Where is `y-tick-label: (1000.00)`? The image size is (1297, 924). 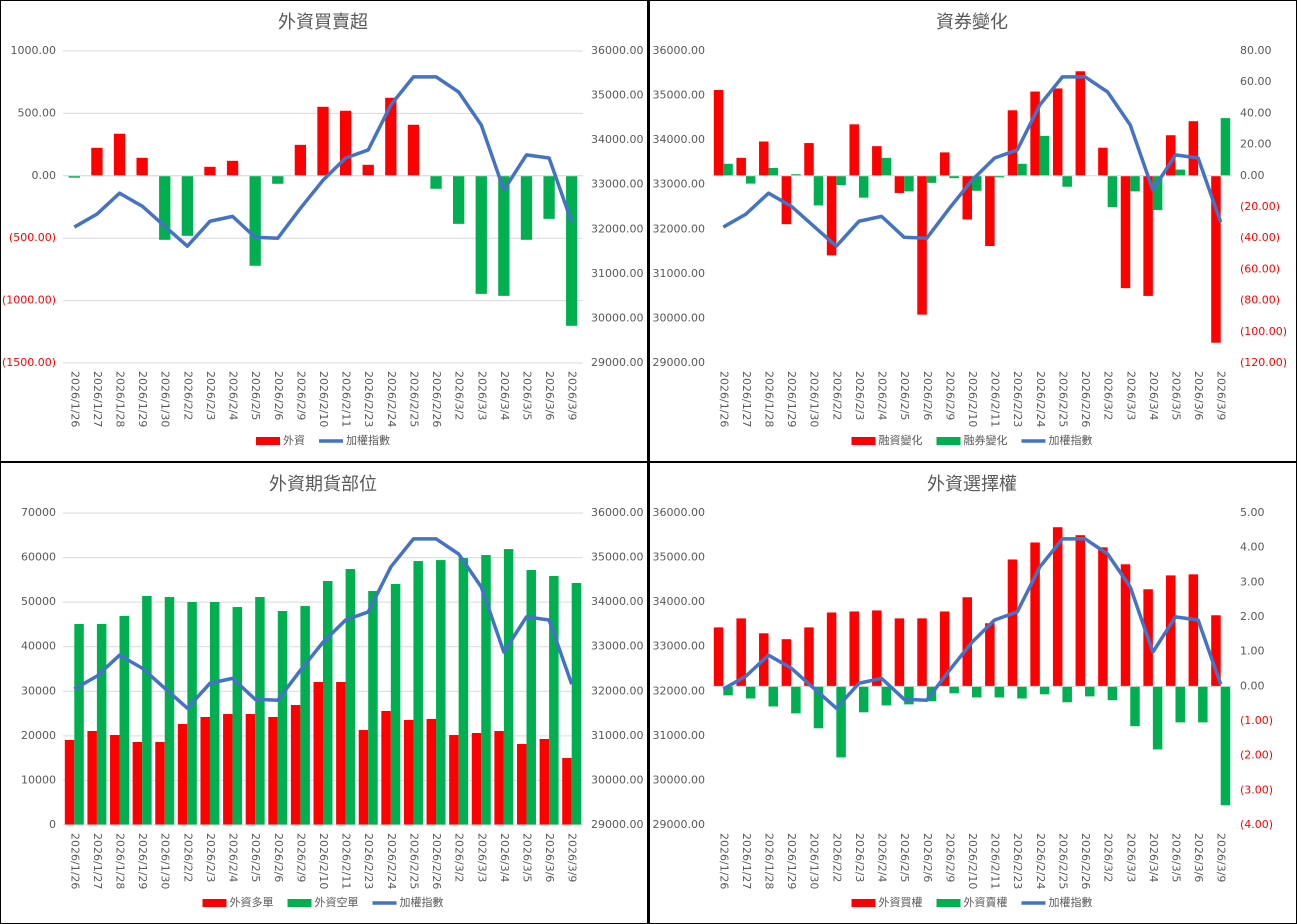 y-tick-label: (1000.00) is located at coordinates (29, 300).